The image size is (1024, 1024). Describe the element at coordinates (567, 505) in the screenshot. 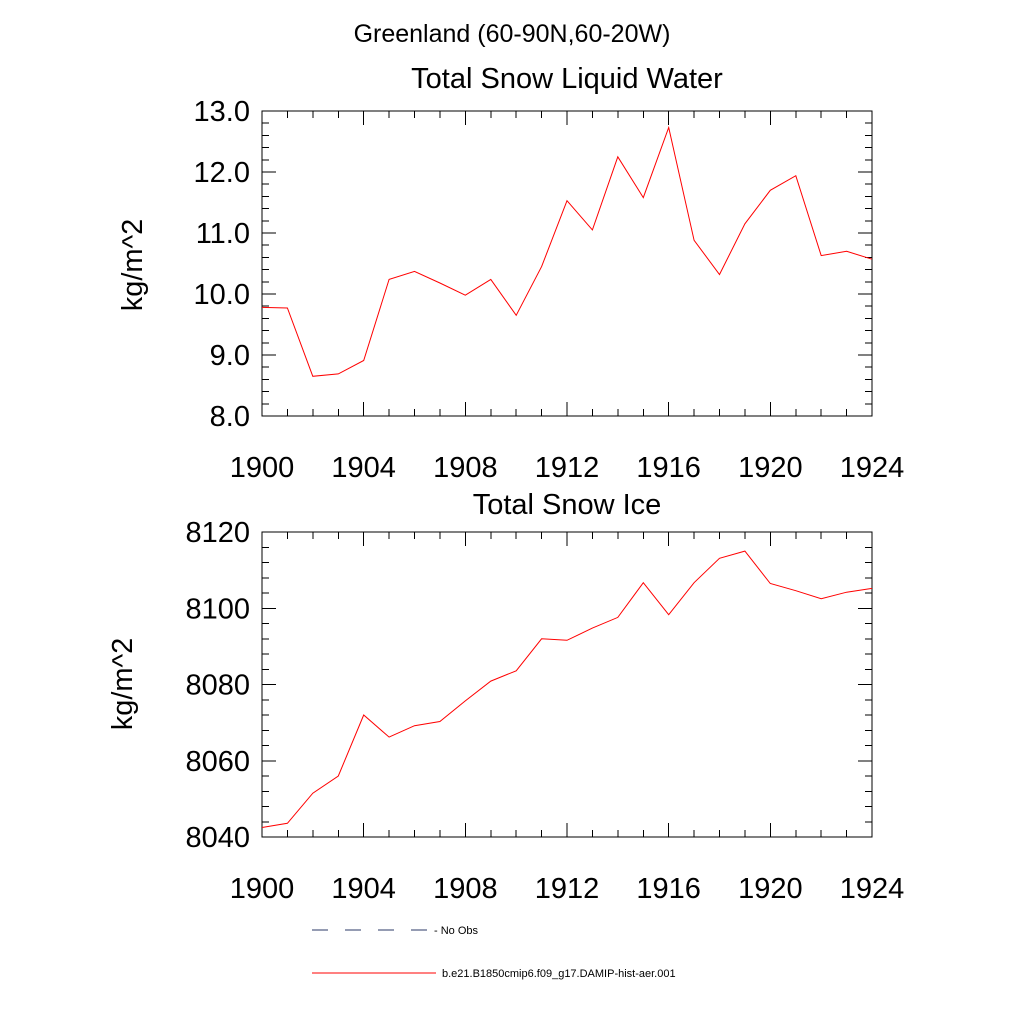

I see `panel-title: Total Snow Ice` at that location.